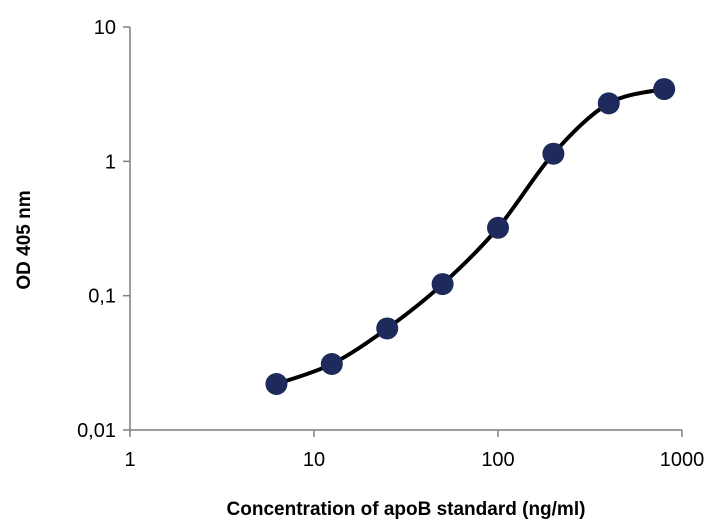 This screenshot has width=712, height=529. I want to click on x-tick-label: 10, so click(314, 460).